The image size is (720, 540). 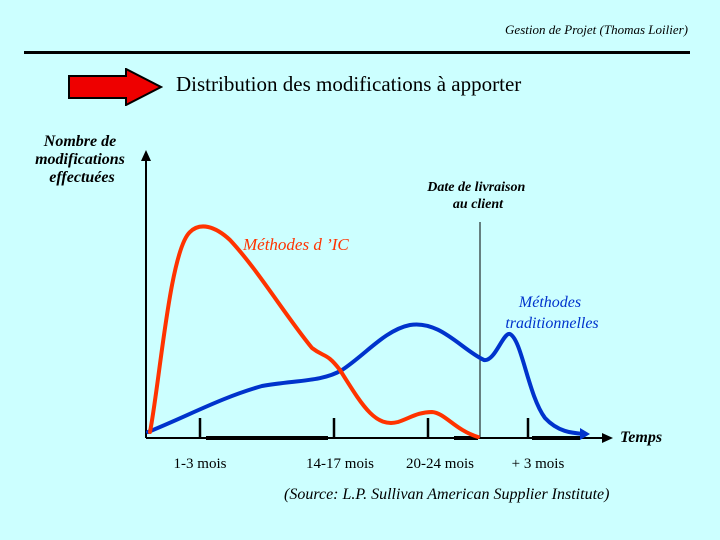 What do you see at coordinates (115, 87) in the screenshot?
I see `red-arrow-icon` at bounding box center [115, 87].